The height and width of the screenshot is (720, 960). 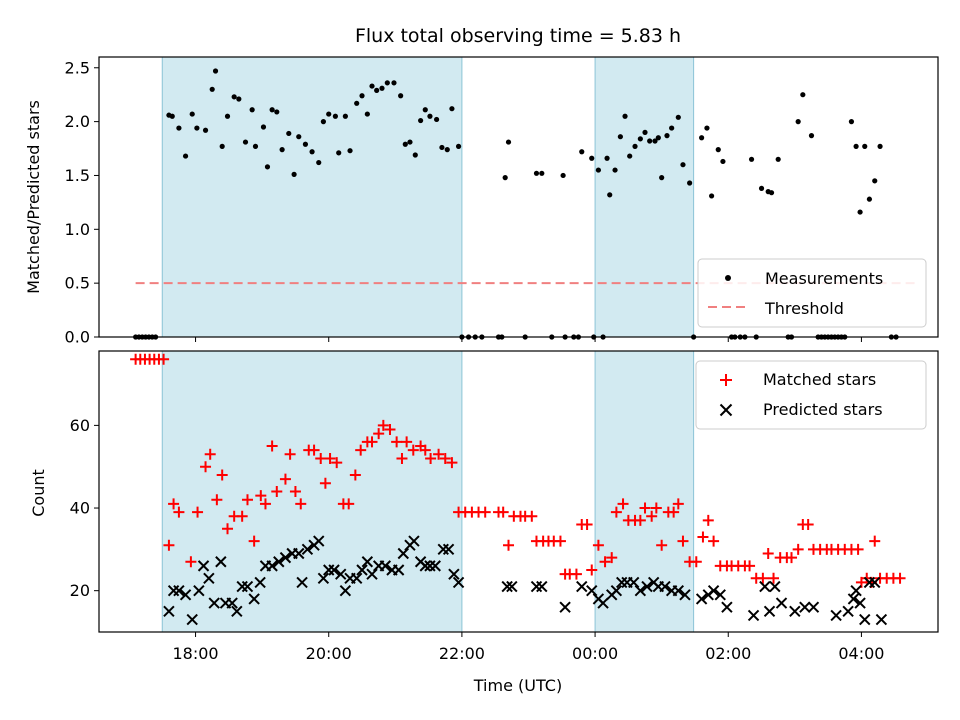 What do you see at coordinates (726, 410) in the screenshot?
I see `legend-predicted-marker` at bounding box center [726, 410].